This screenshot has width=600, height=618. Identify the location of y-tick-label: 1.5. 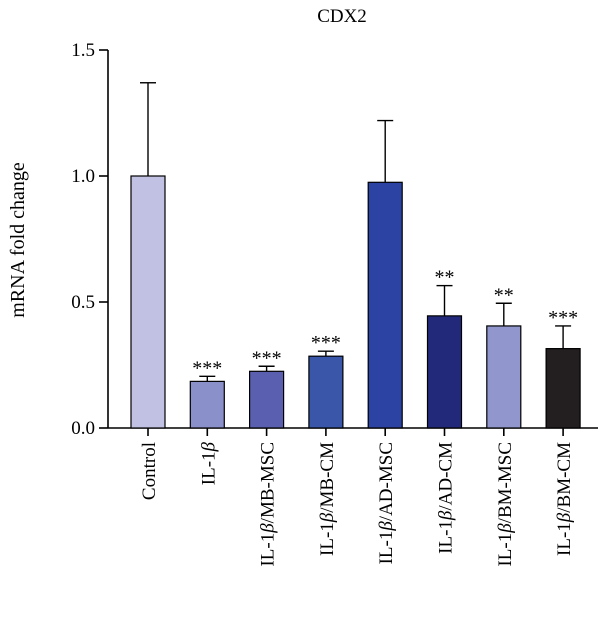
(83, 50).